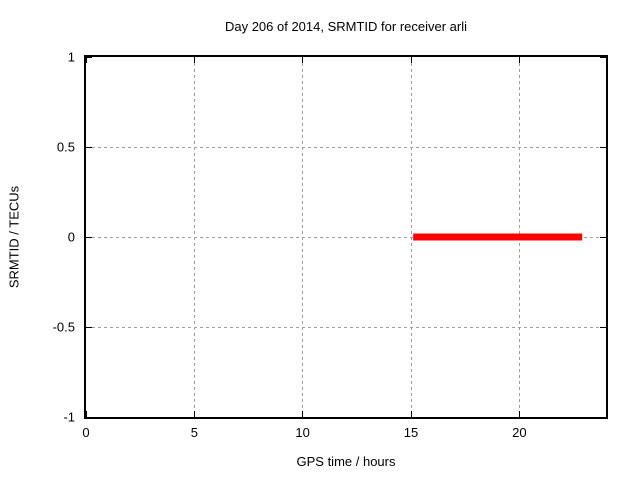 This screenshot has height=480, width=640. Describe the element at coordinates (603, 147) in the screenshot. I see `tick-y-right-0.5` at that location.